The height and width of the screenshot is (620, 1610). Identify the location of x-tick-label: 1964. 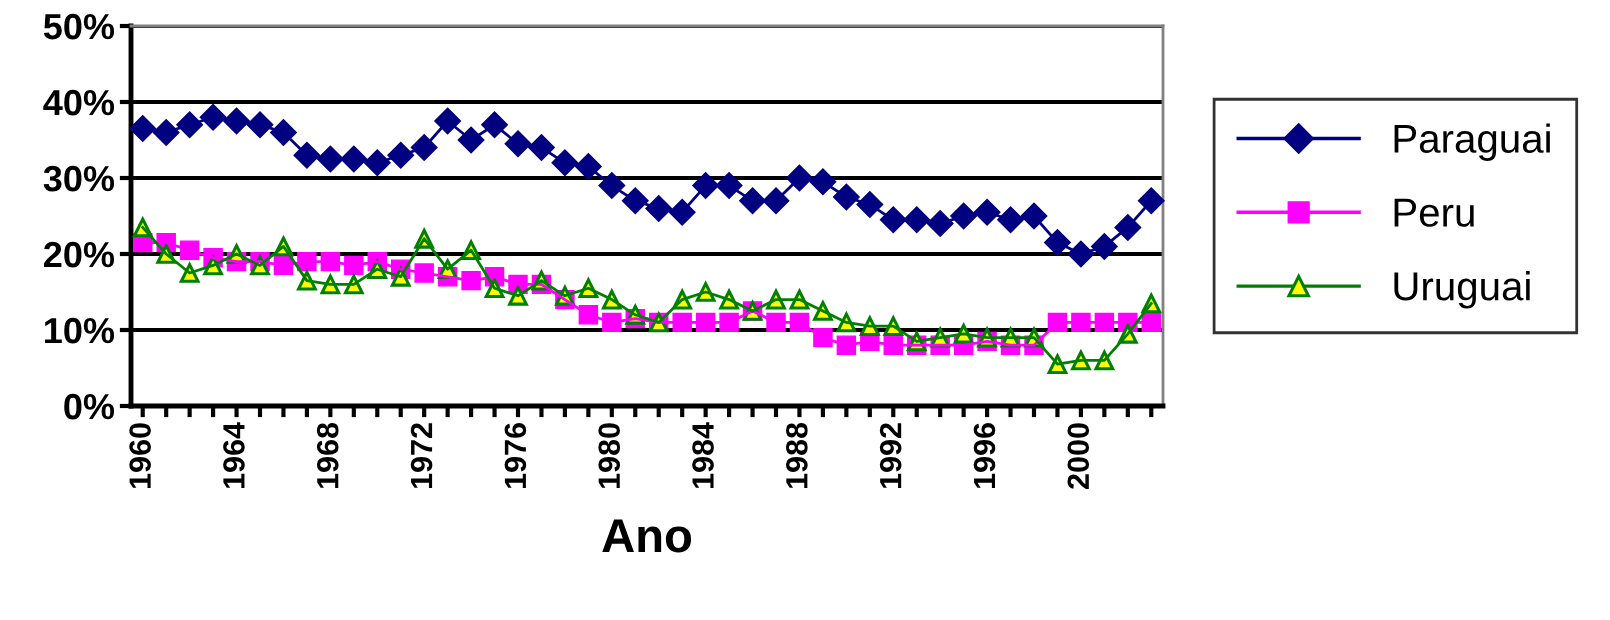
(234, 455).